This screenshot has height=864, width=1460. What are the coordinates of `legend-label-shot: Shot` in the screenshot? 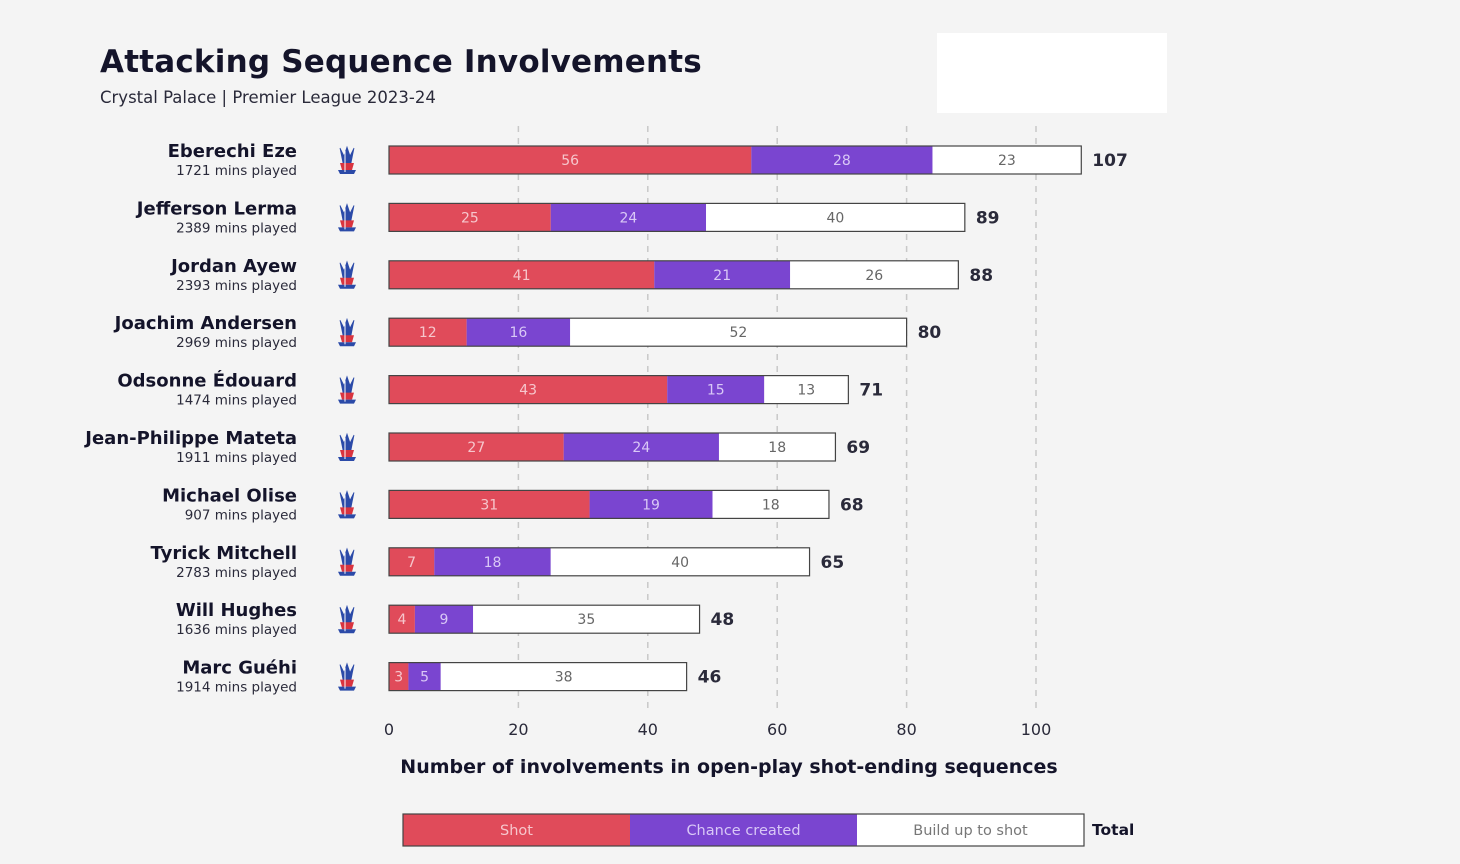 It's located at (516, 831).